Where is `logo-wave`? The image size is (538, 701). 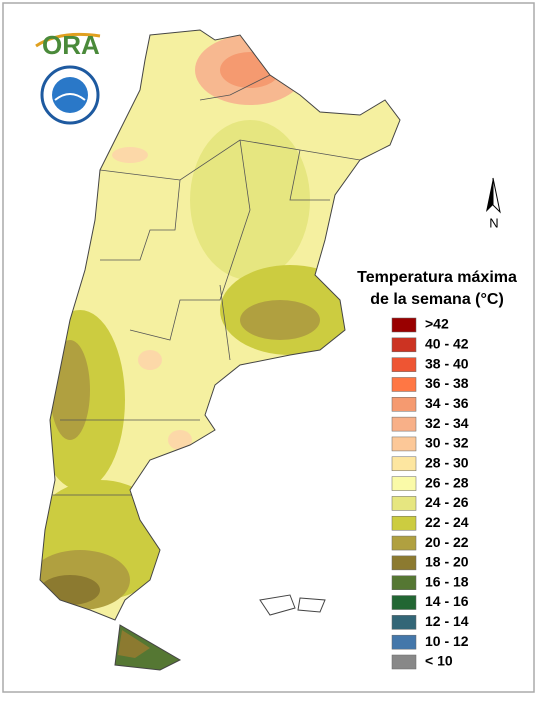 logo-wave is located at coordinates (70, 97).